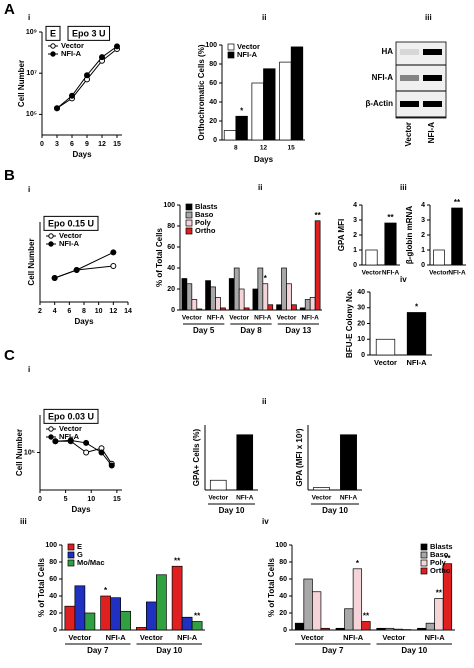  What do you see at coordinates (57, 144) in the screenshot?
I see `x-tick-label: 3` at bounding box center [57, 144].